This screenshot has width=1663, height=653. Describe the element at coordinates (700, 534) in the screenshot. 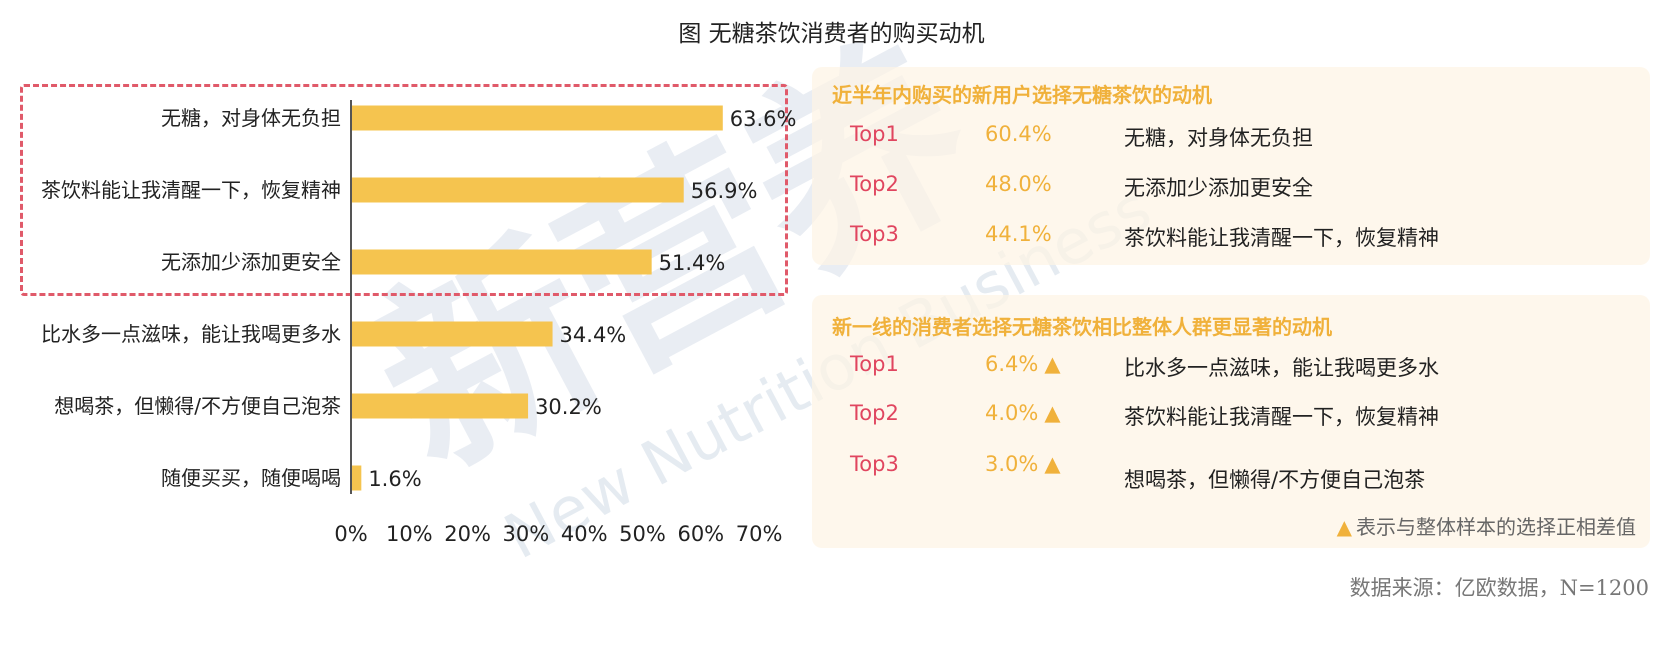

I see `x-tick-label: 60%` at that location.